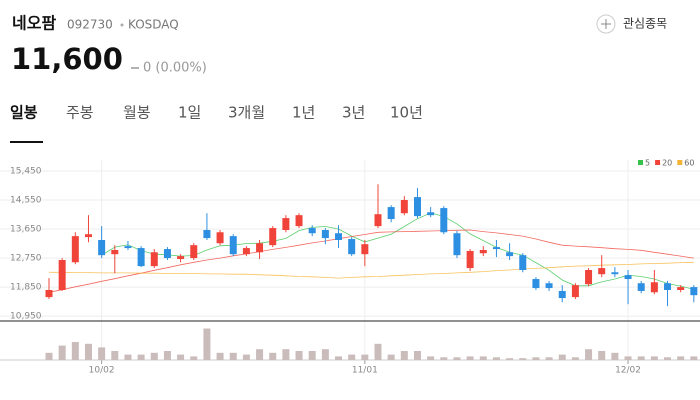 Image resolution: width=700 pixels, height=400 pixels. I want to click on watch-button: 관심종목, so click(631, 24).